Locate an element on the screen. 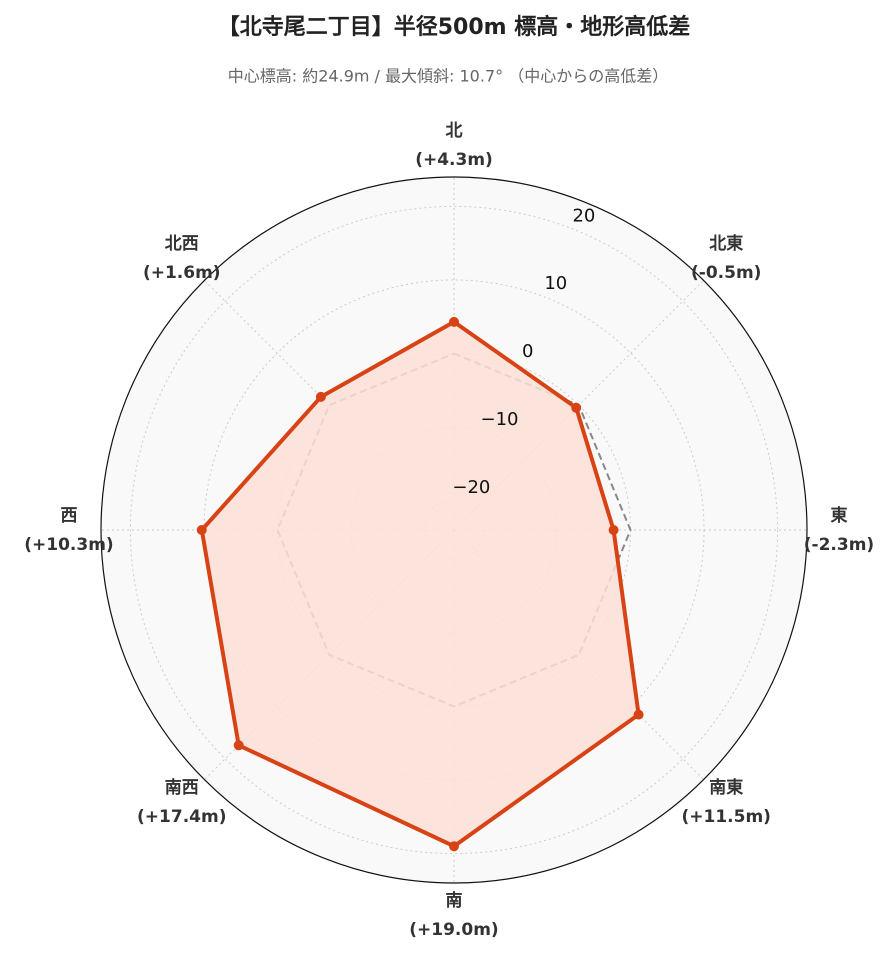  chart-subtitle: 中心標高: 約24.9m / 最大傾斜: 10.7° （中心からの高低差） is located at coordinates (448, 76).